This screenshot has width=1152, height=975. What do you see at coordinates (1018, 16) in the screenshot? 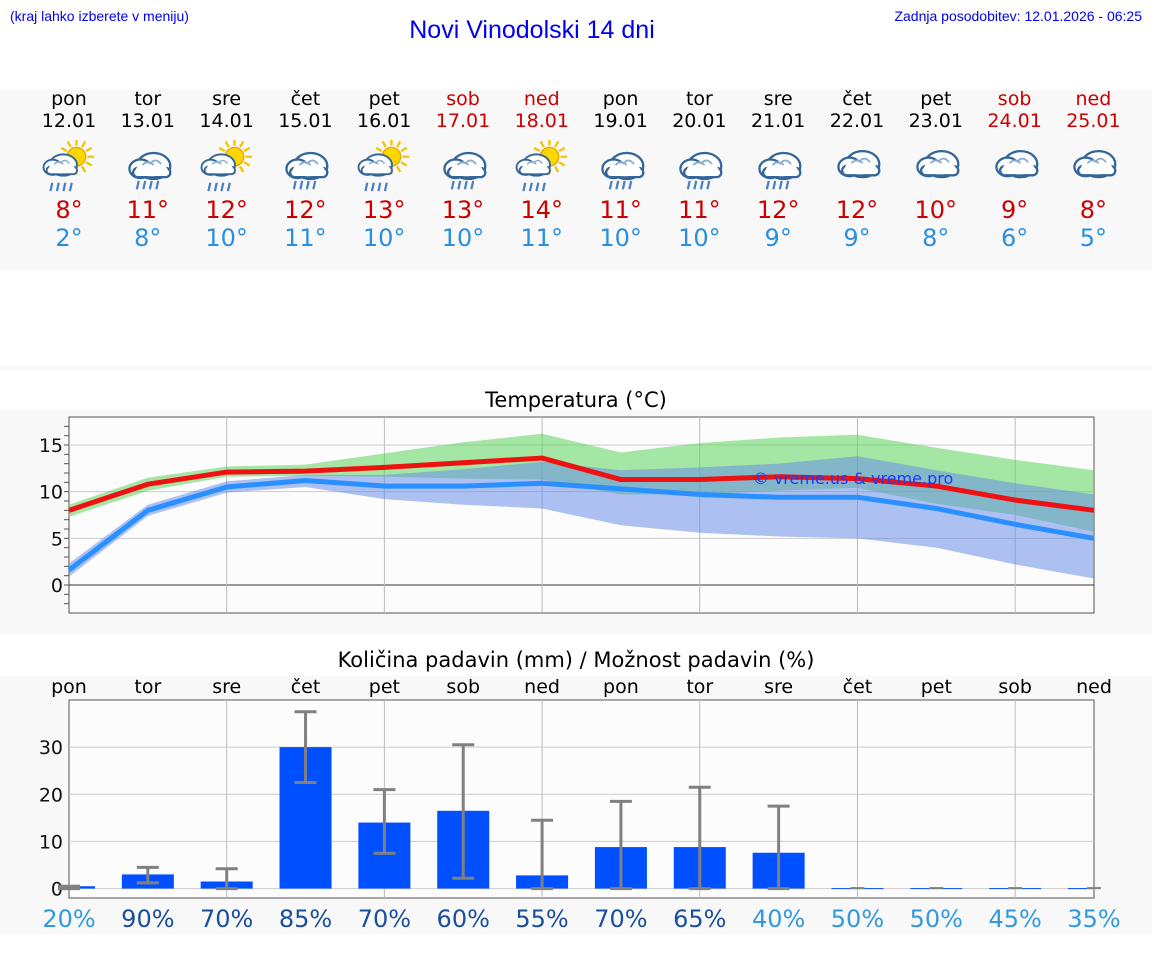
I see `last-updated: Zadnja posodobitev: 12.01.2026 - 06:25` at bounding box center [1018, 16].